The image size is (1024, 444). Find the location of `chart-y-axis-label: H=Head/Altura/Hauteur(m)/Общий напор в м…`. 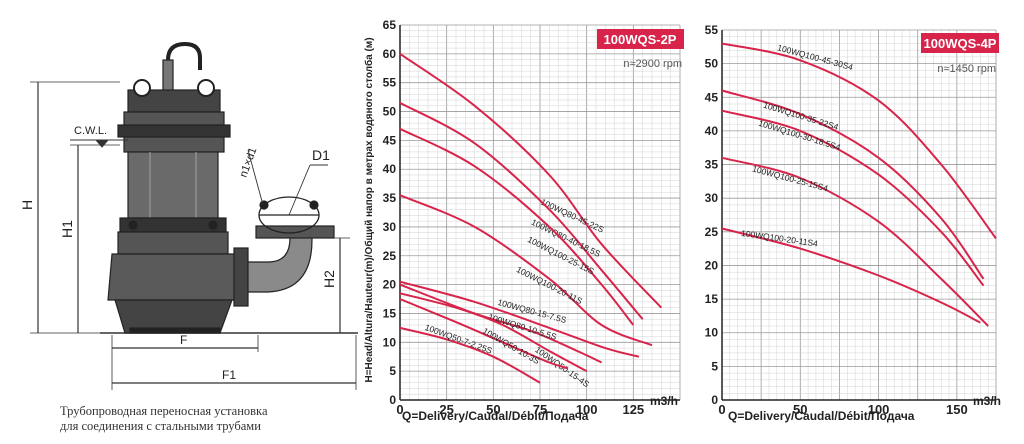

chart-y-axis-label: H=Head/Altura/Hauteur(m)/Общий напор в м… is located at coordinates (369, 209).